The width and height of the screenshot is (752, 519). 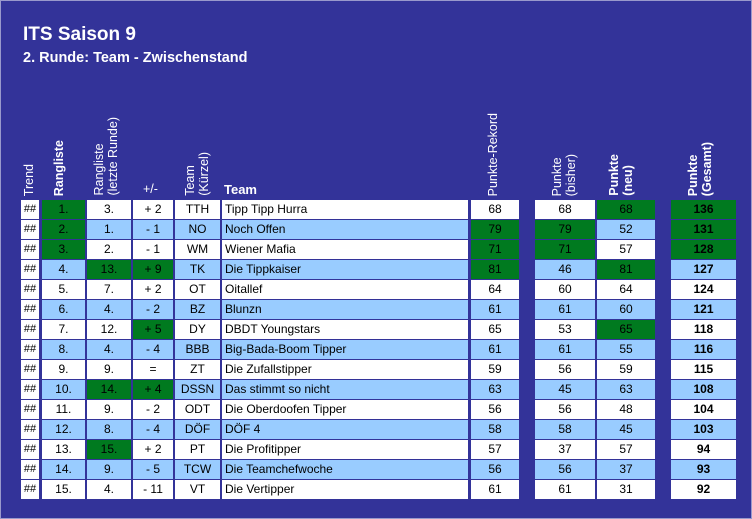 What do you see at coordinates (345, 310) in the screenshot?
I see `cell-team: Blunzn` at bounding box center [345, 310].